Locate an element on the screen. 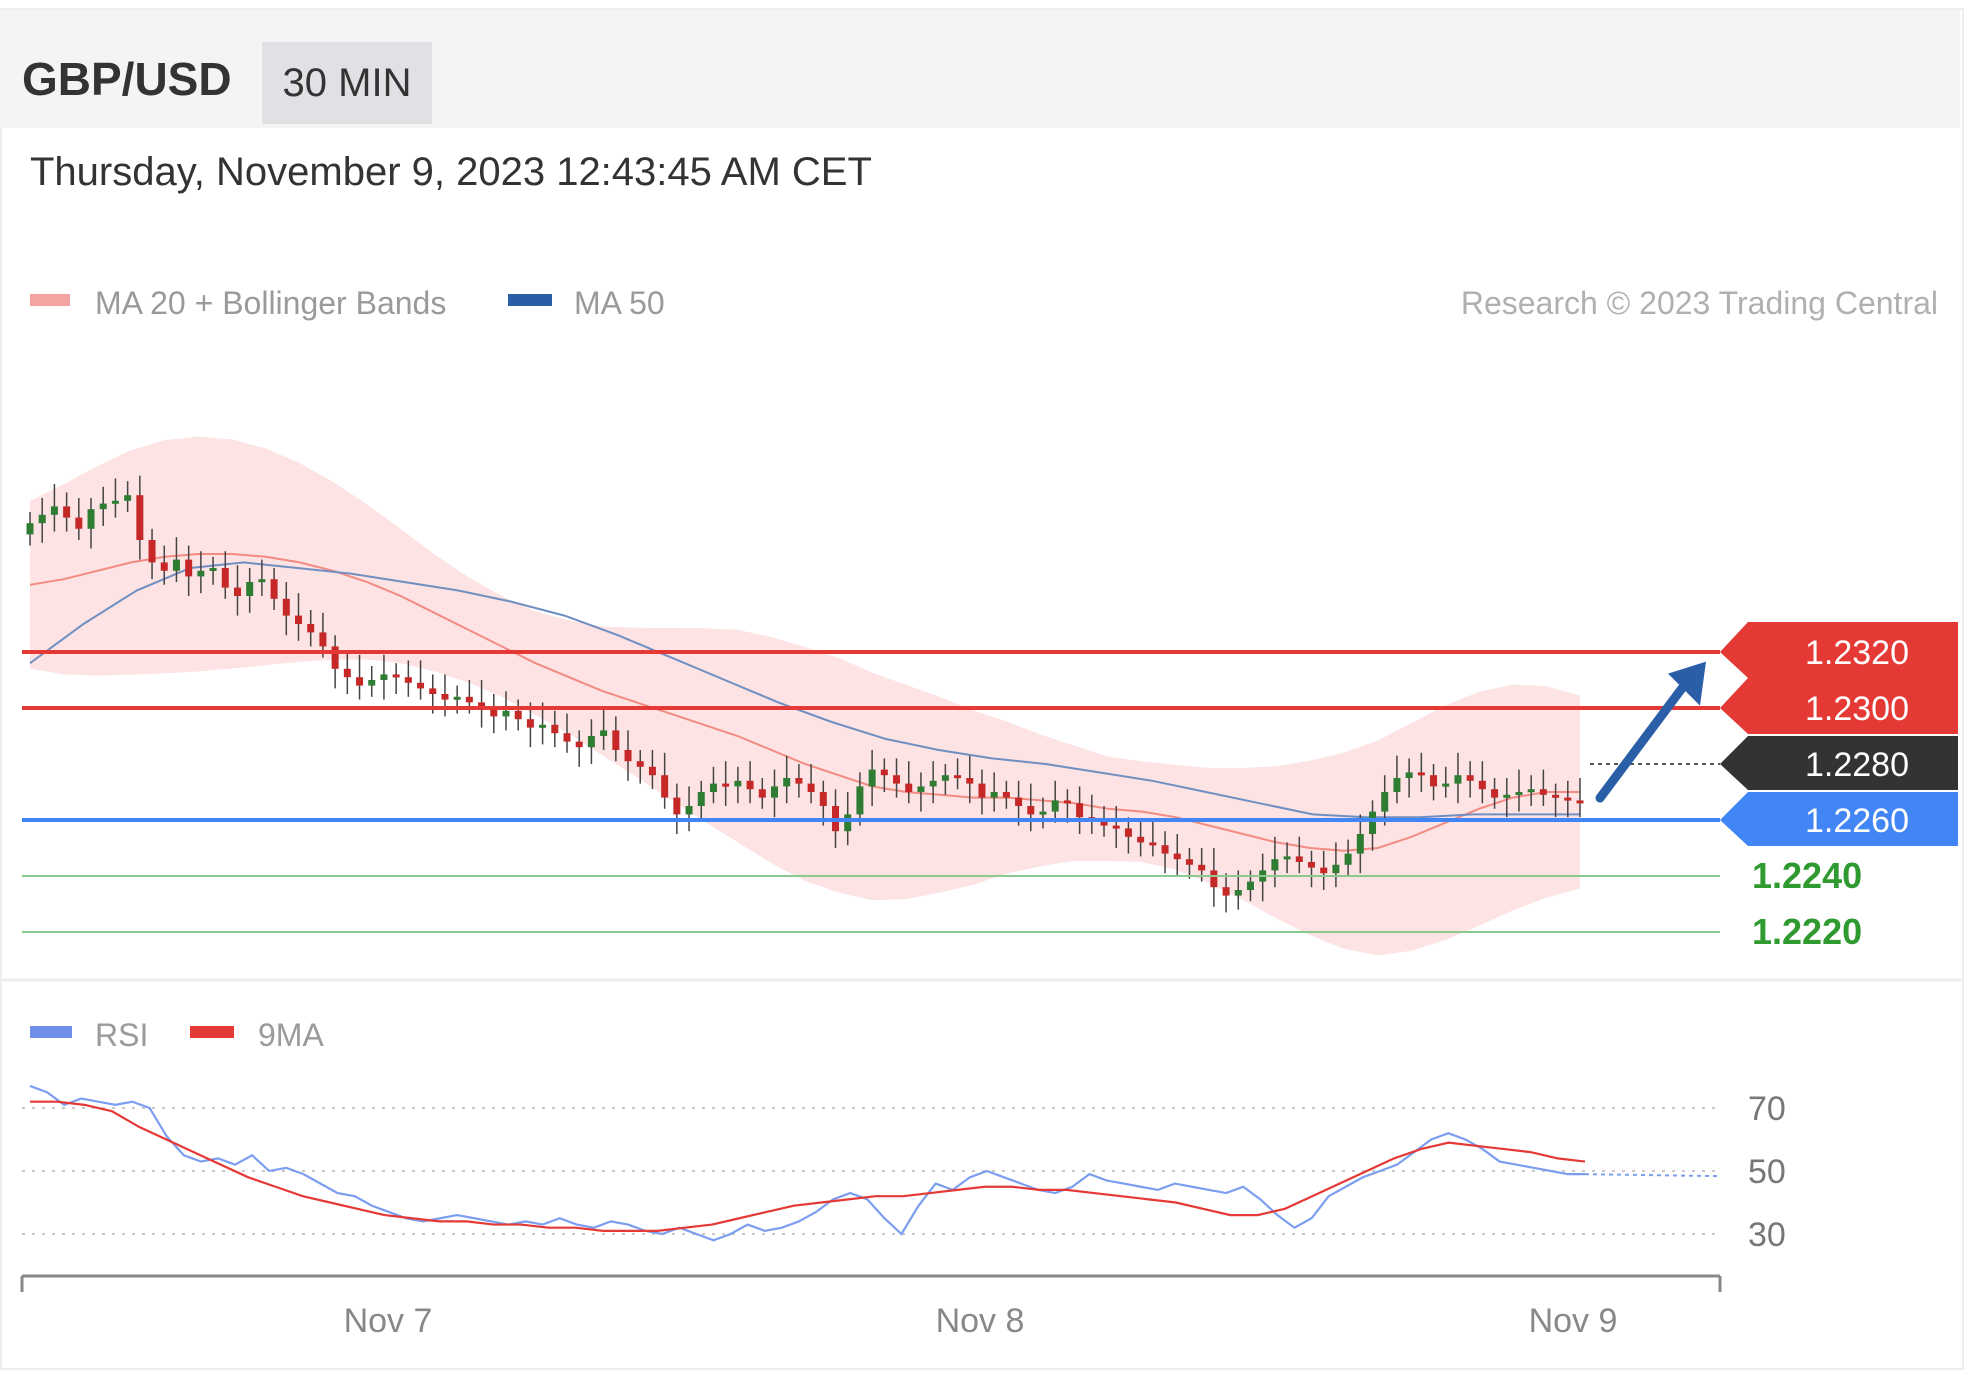 Image resolution: width=1970 pixels, height=1378 pixels. x-tick-label: Nov 8 is located at coordinates (980, 1321).